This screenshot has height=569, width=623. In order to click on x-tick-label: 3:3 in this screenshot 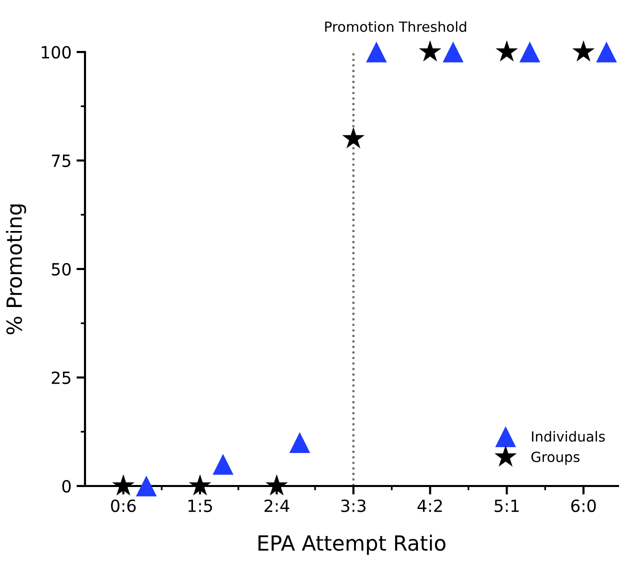, I will do `click(353, 505)`.